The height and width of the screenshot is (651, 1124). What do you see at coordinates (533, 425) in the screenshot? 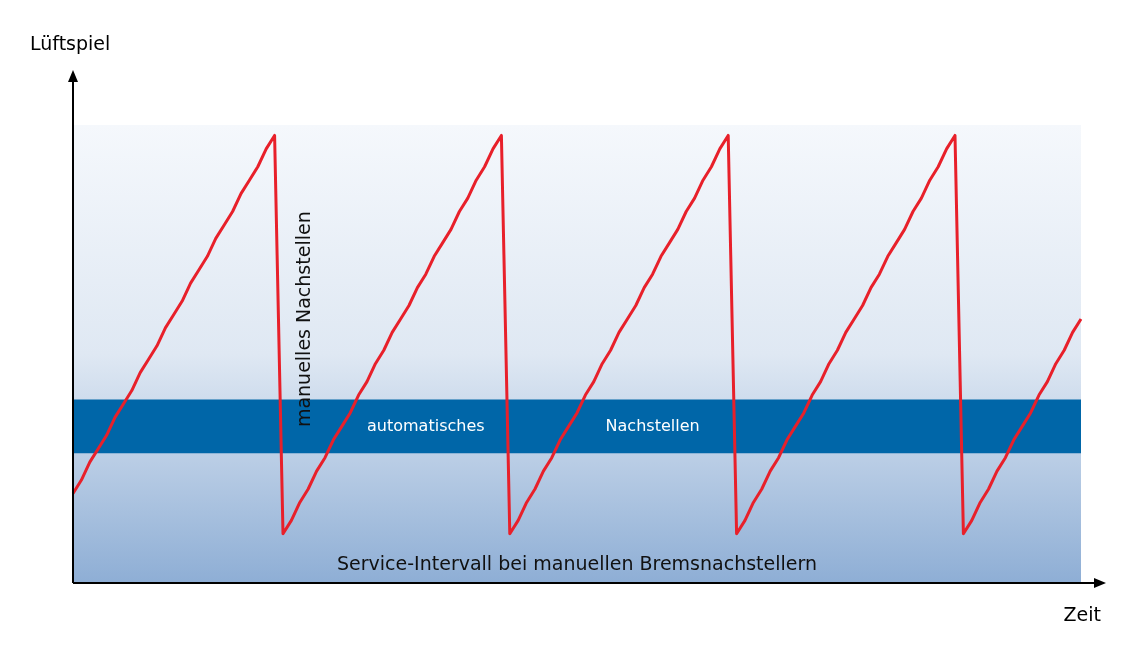
I see `text: automatisches Nachstellen` at bounding box center [533, 425].